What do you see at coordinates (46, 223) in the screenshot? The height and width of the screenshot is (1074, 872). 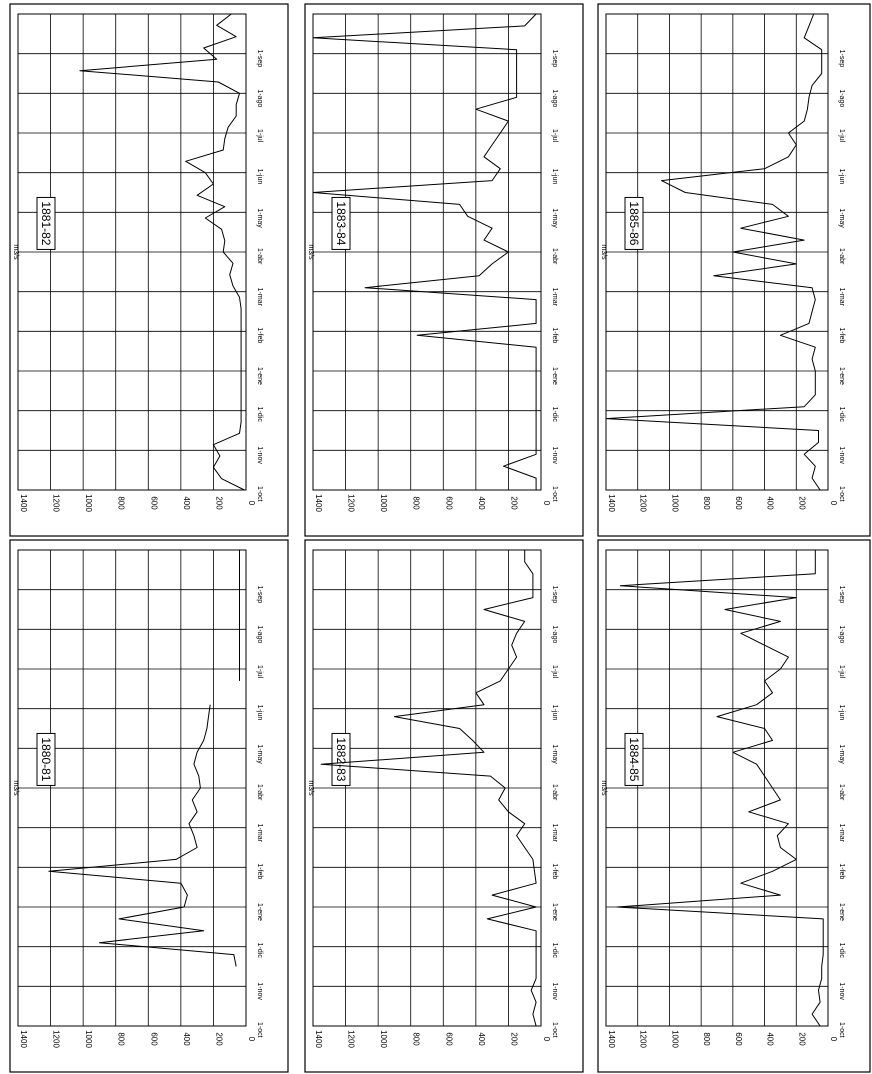 I see `chart-title: 1881-82` at bounding box center [46, 223].